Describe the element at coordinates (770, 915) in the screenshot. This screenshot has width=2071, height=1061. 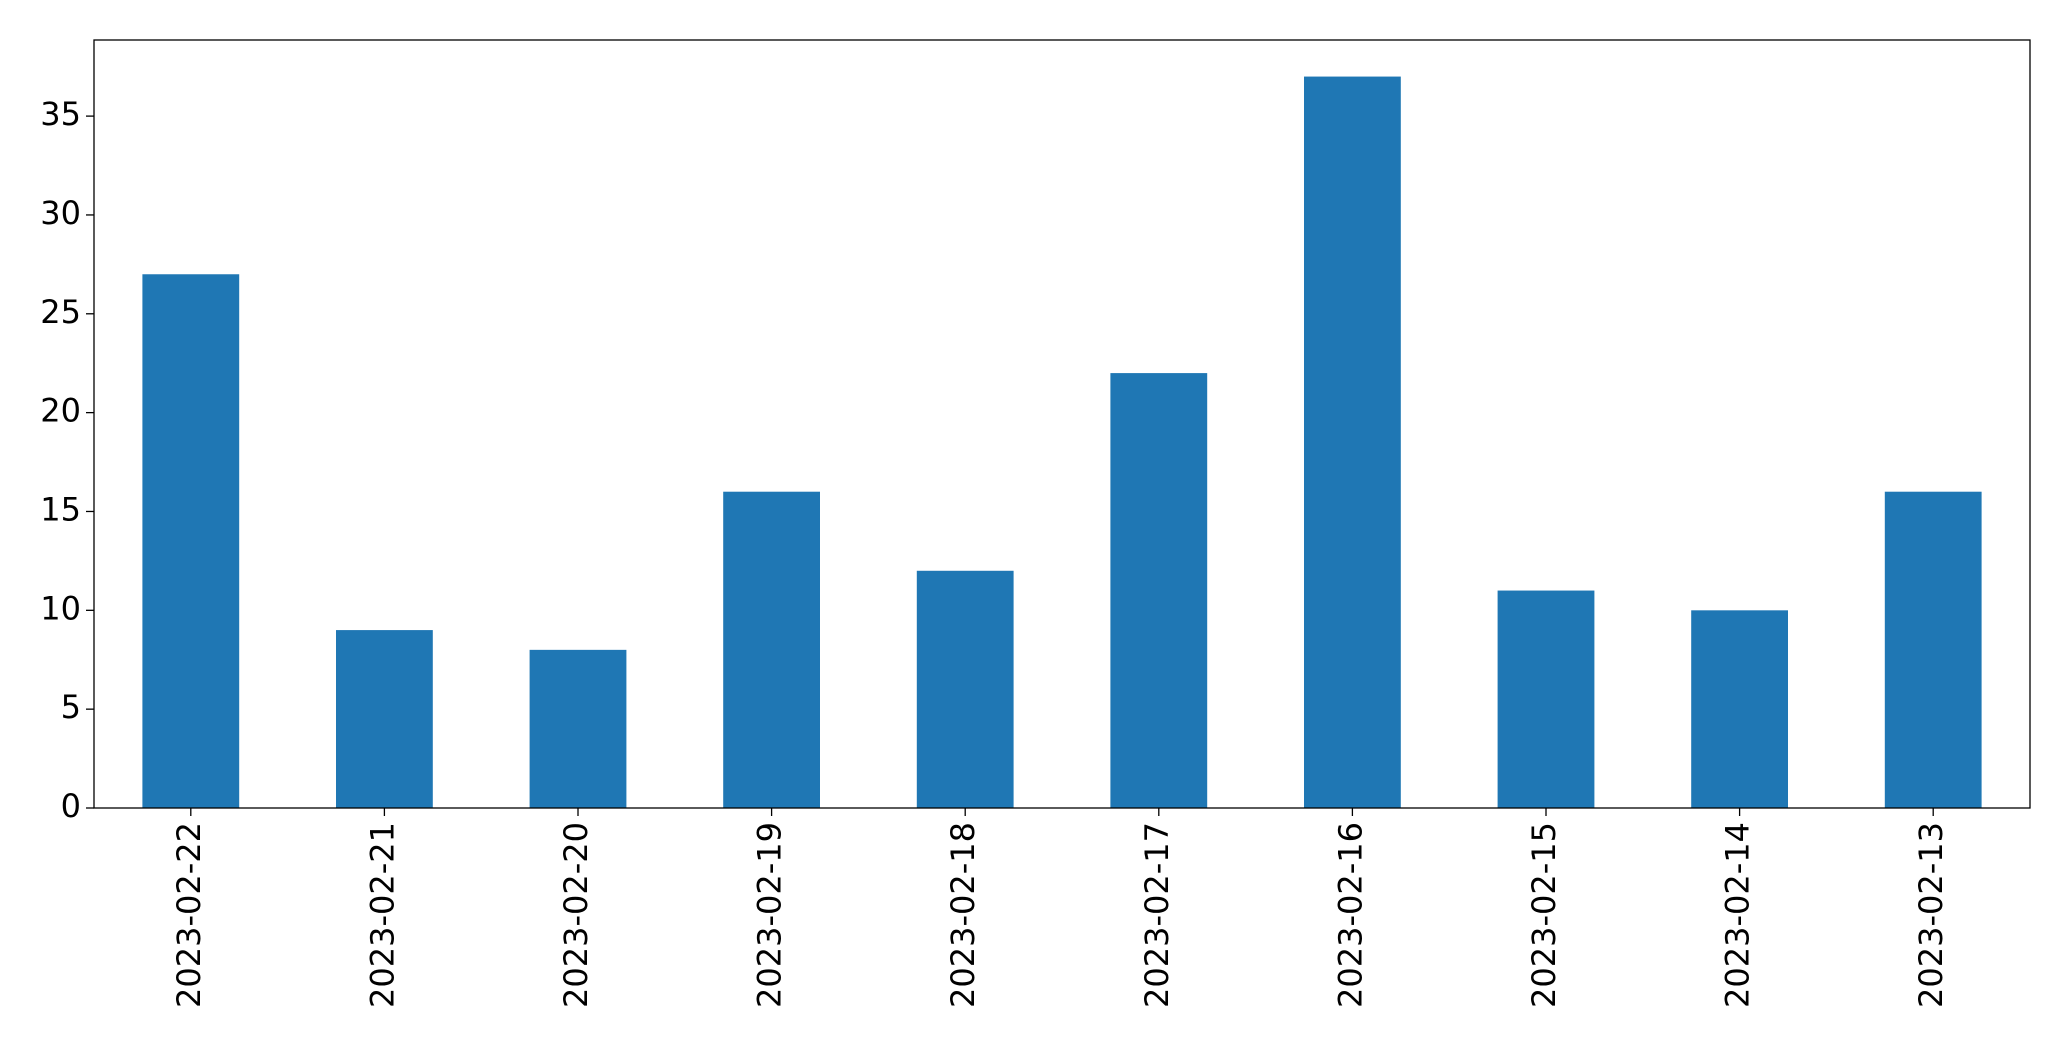
I see `x-tick-label: 2023-02-19` at that location.